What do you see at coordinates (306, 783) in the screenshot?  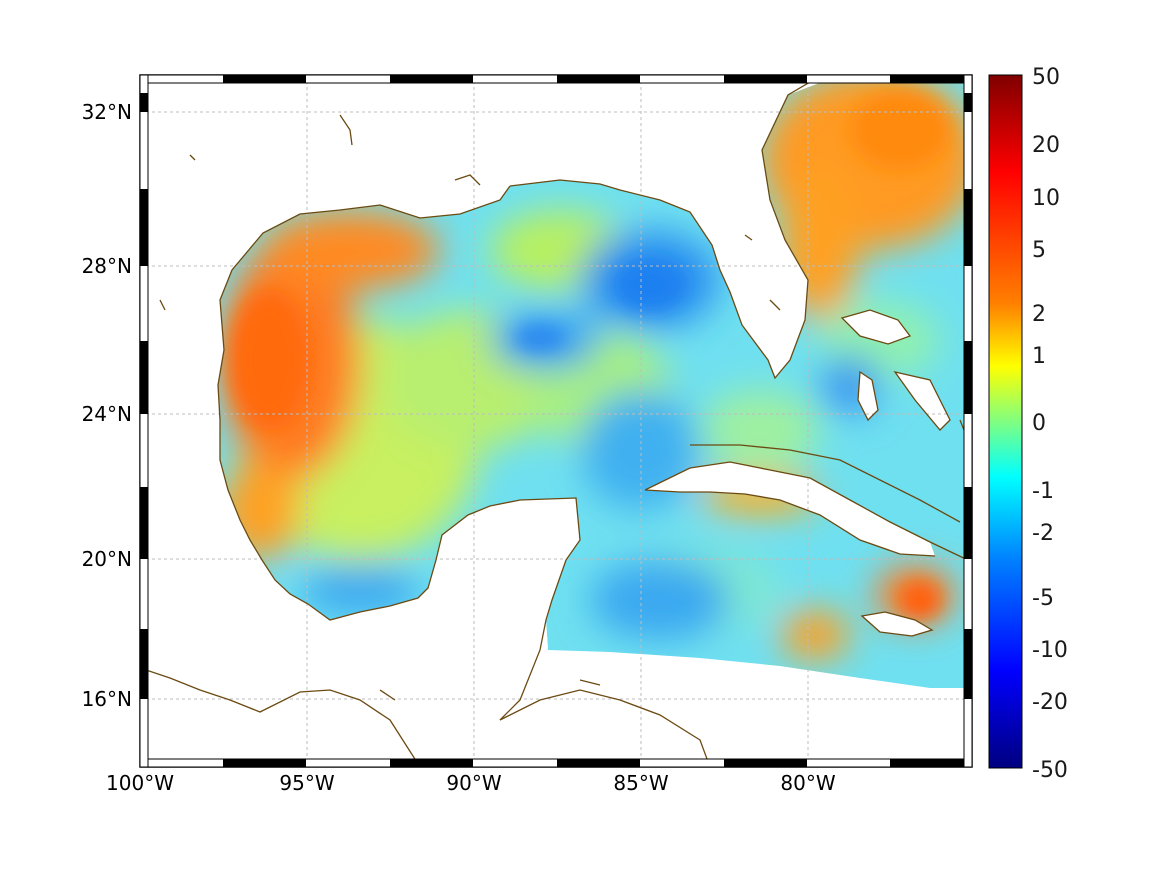 I see `lon-label: 95°W` at bounding box center [306, 783].